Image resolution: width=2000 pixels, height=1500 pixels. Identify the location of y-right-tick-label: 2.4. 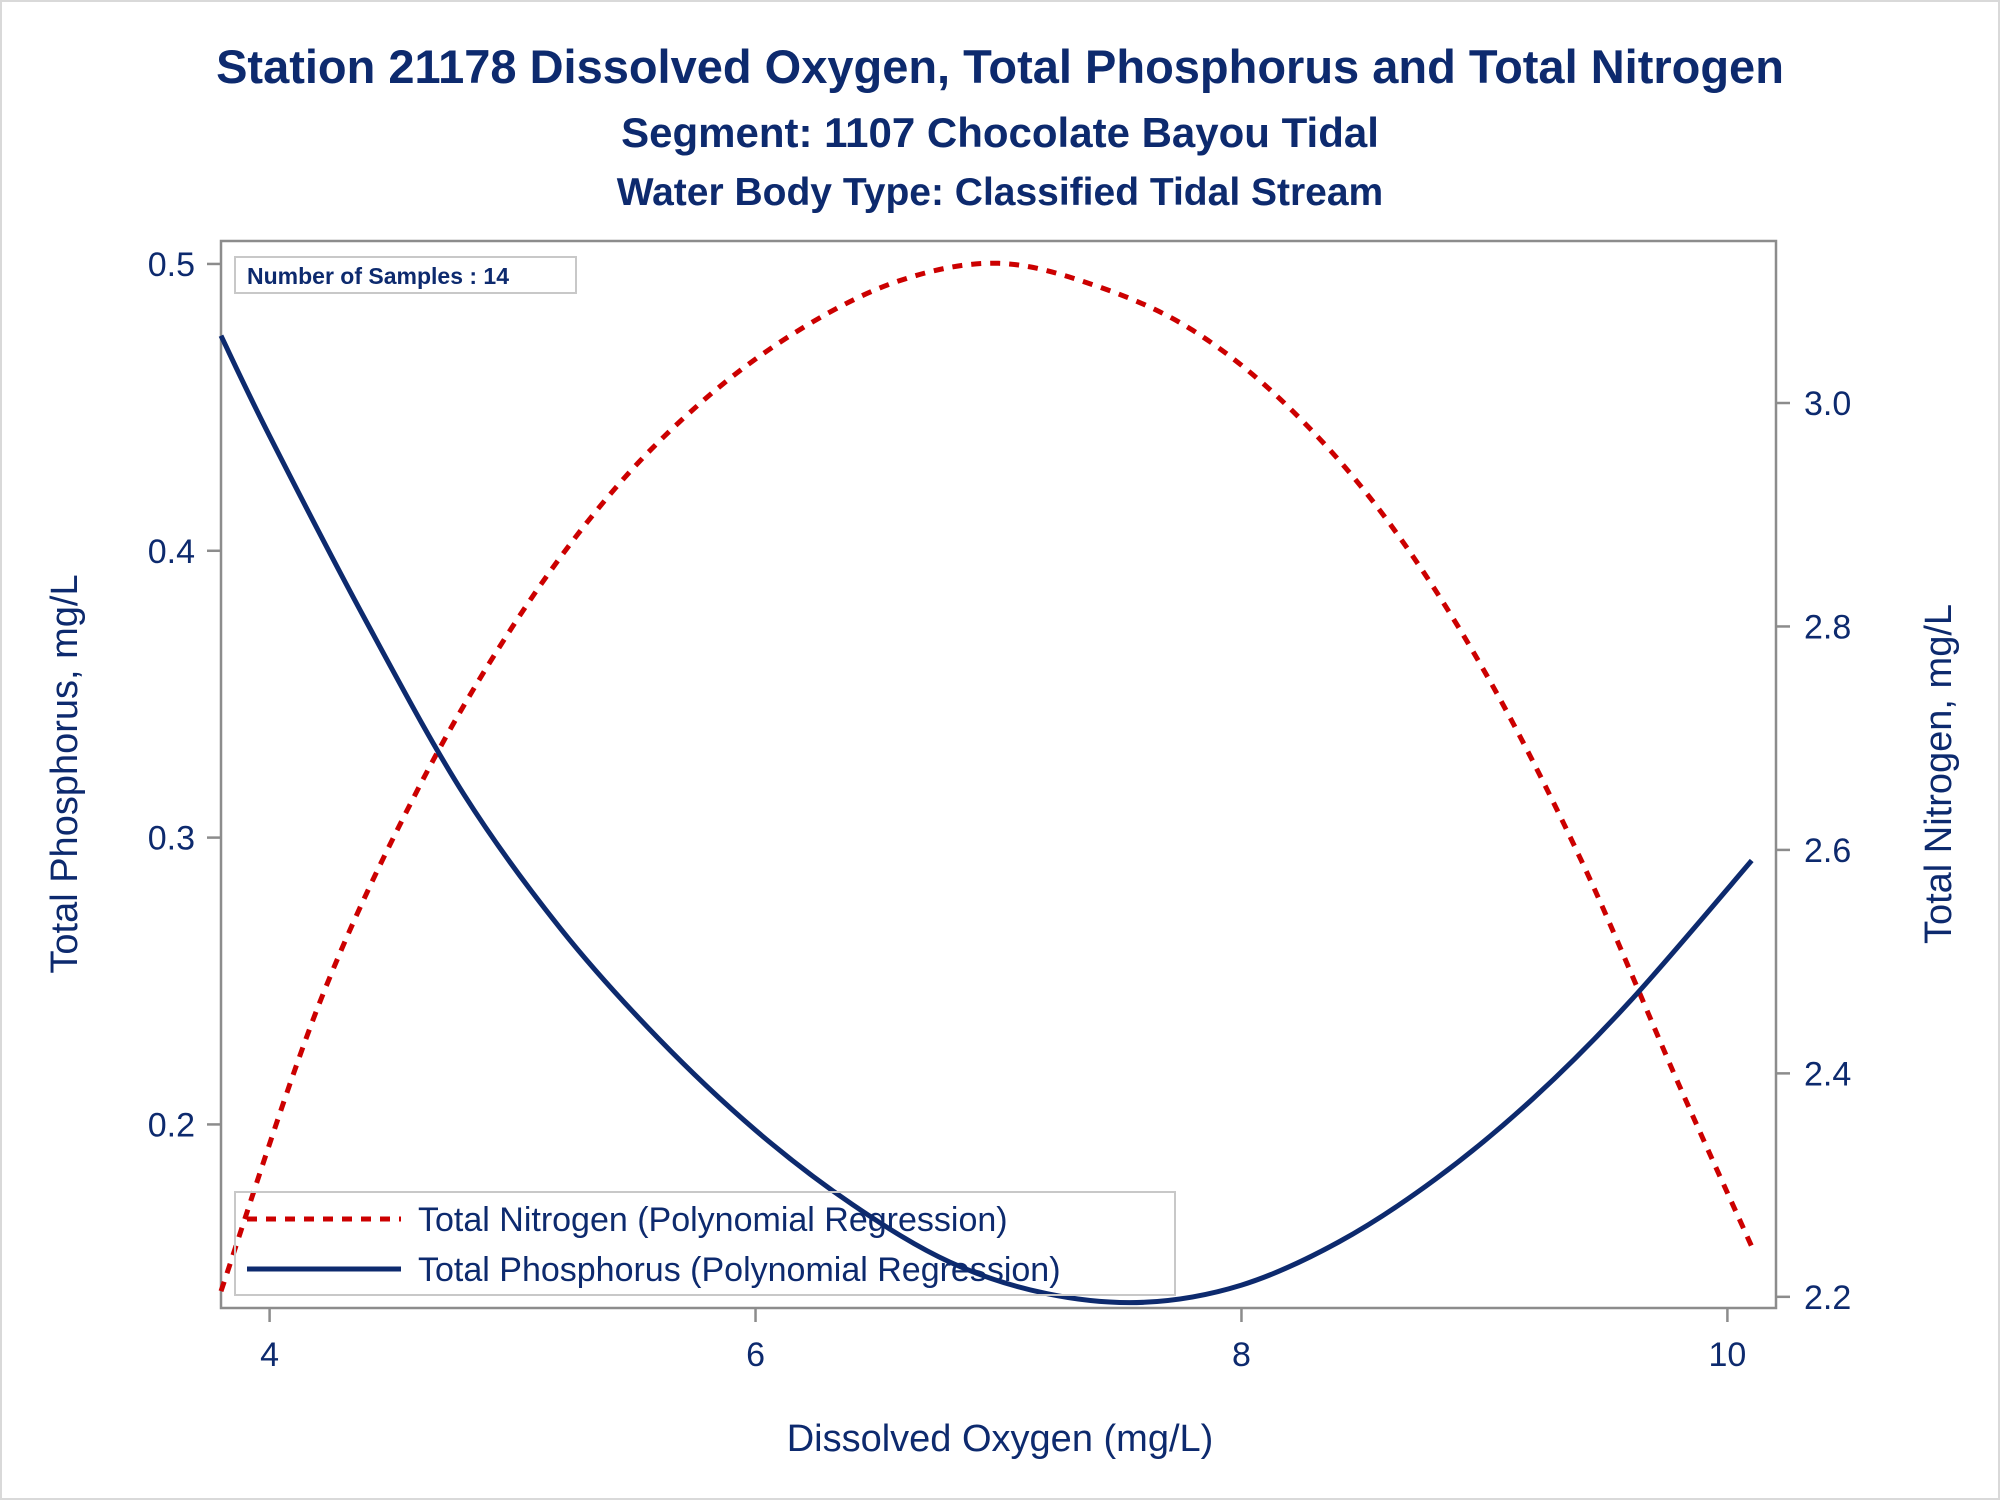
(1827, 1074).